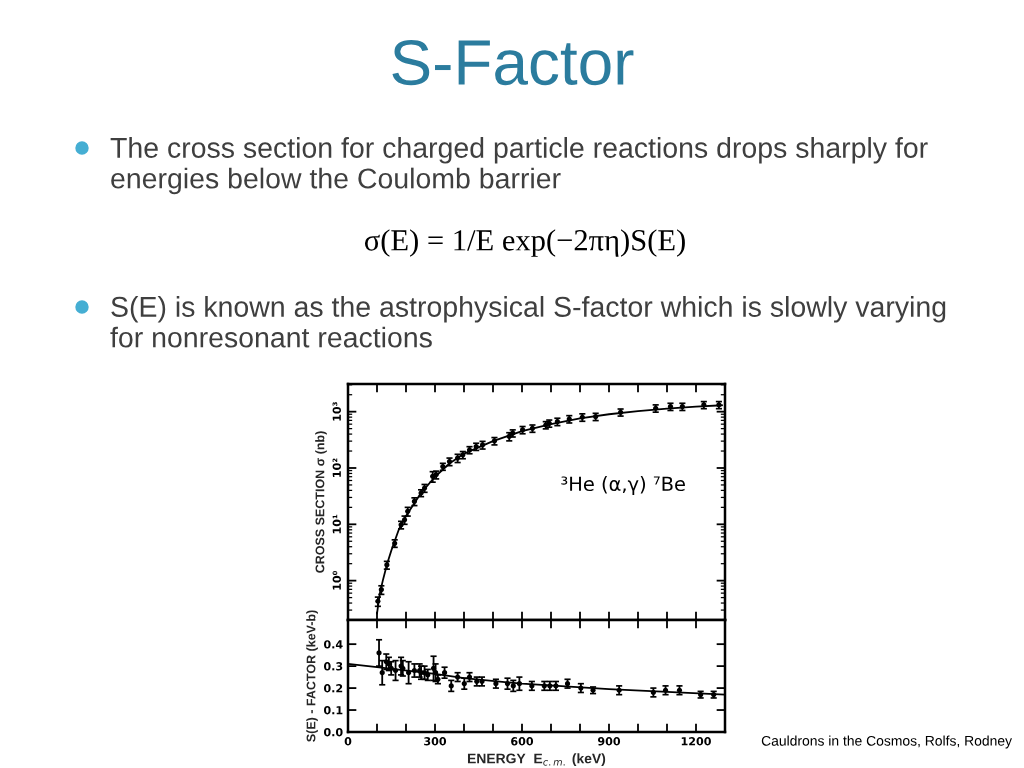 This screenshot has height=768, width=1024. I want to click on x-tick-label: 900, so click(609, 741).